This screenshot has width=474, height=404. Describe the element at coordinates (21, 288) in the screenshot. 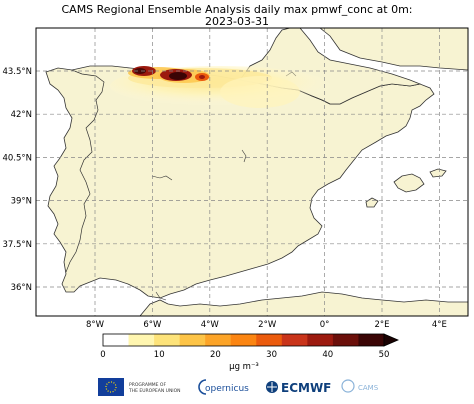

I see `lat-label: 36°N` at that location.